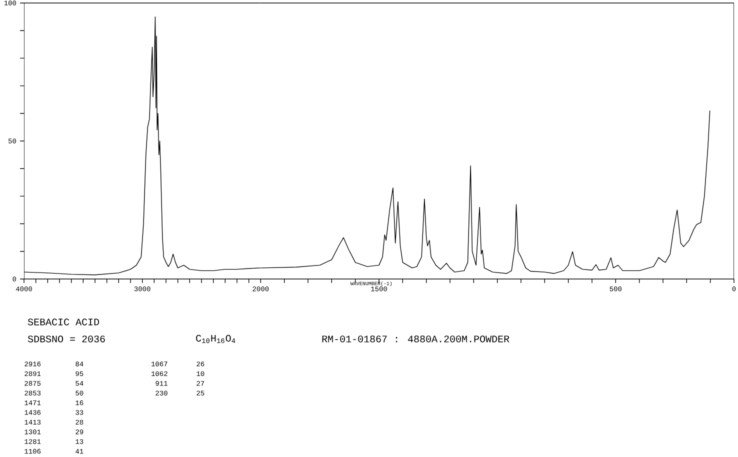 The image size is (738, 457). Describe the element at coordinates (66, 339) in the screenshot. I see `text: SDBSNO = 2036` at that location.